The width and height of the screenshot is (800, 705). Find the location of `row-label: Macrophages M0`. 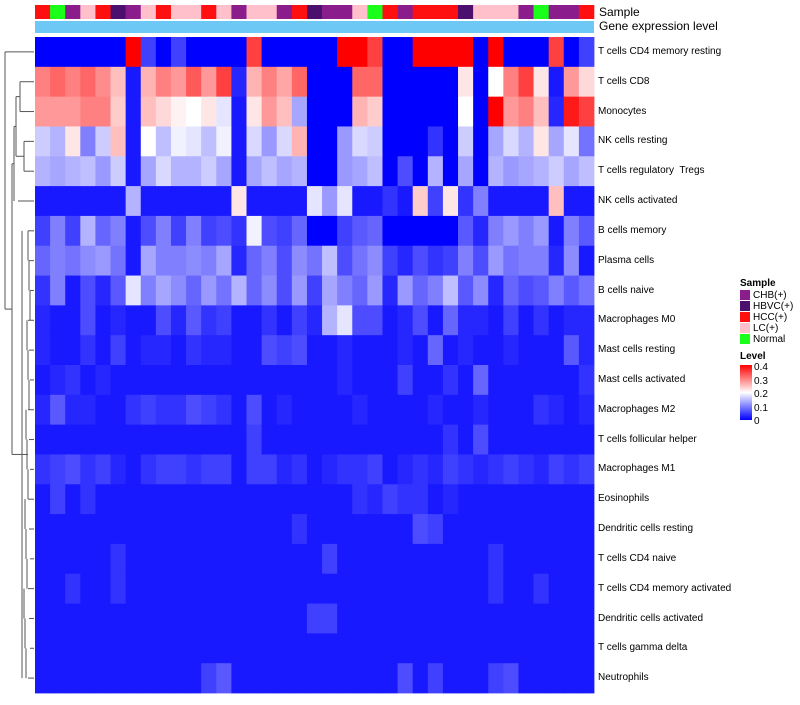

row-label: Macrophages M0 is located at coordinates (637, 320).